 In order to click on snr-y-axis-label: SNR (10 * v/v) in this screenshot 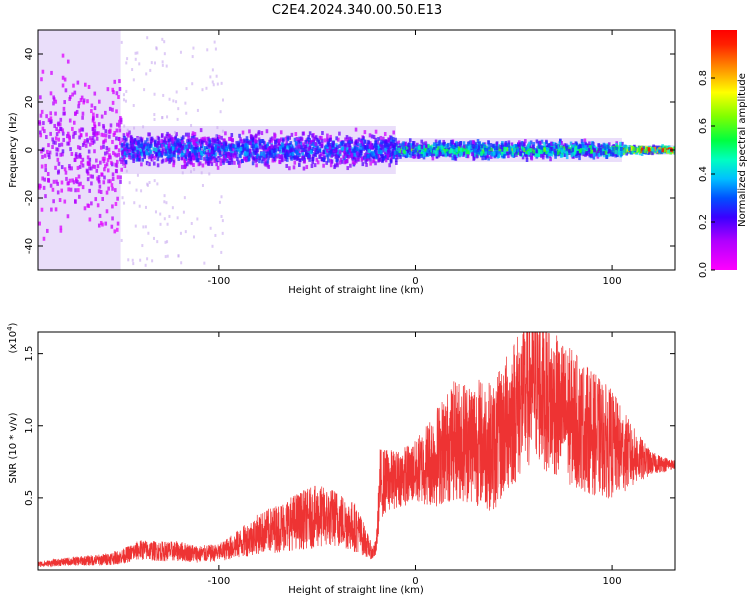, I will do `click(13, 447)`.